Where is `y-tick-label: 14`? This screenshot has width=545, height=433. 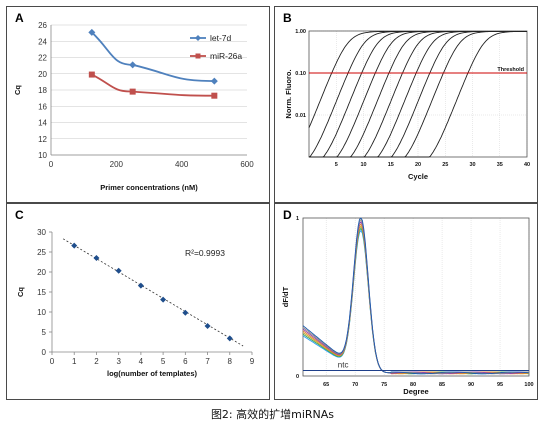 y-tick-label: 14 is located at coordinates (42, 123).